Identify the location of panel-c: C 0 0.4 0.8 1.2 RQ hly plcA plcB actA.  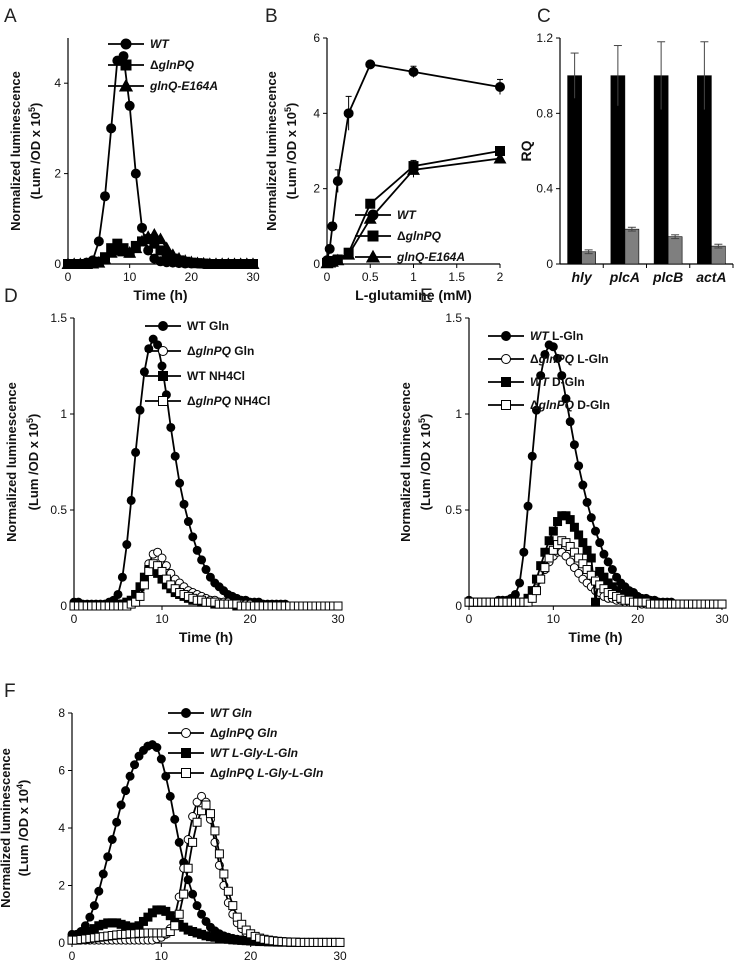
(626, 145).